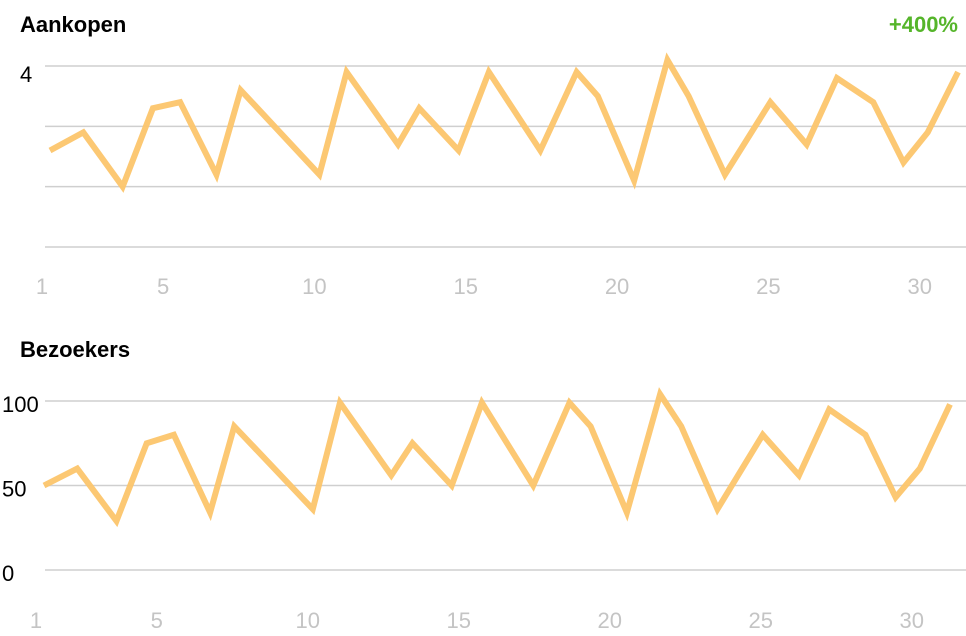 The height and width of the screenshot is (636, 966). Describe the element at coordinates (20, 404) in the screenshot. I see `y-tick-label: 100` at that location.